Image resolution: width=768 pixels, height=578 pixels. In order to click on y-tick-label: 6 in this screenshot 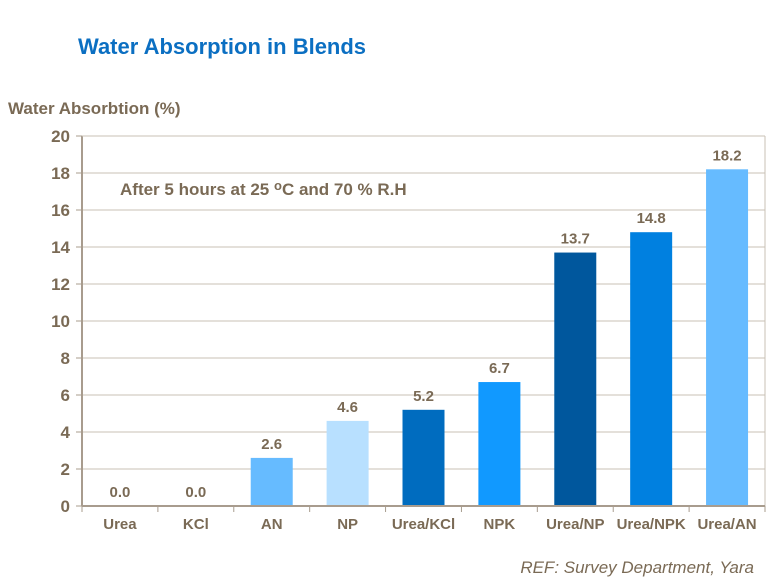, I will do `click(65, 395)`.